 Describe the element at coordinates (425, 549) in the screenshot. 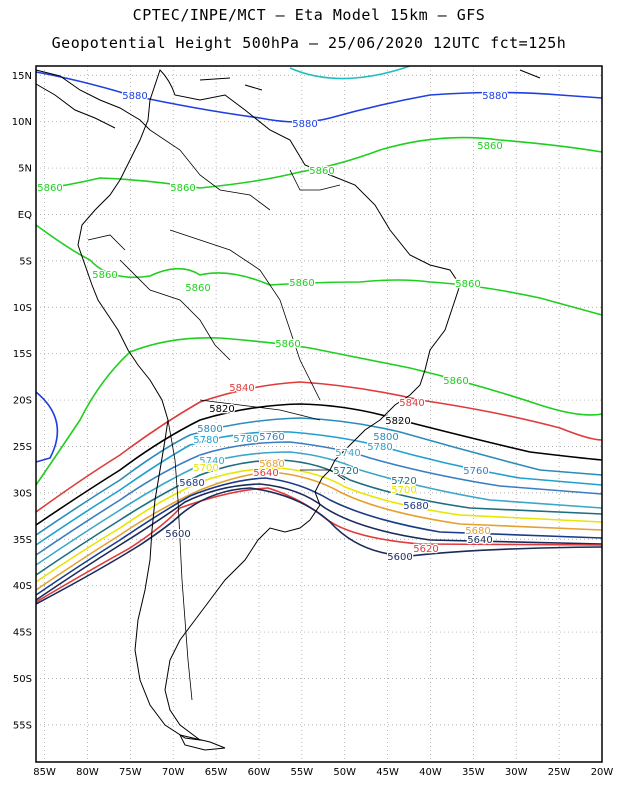

I see `contour-label: 5620` at that location.